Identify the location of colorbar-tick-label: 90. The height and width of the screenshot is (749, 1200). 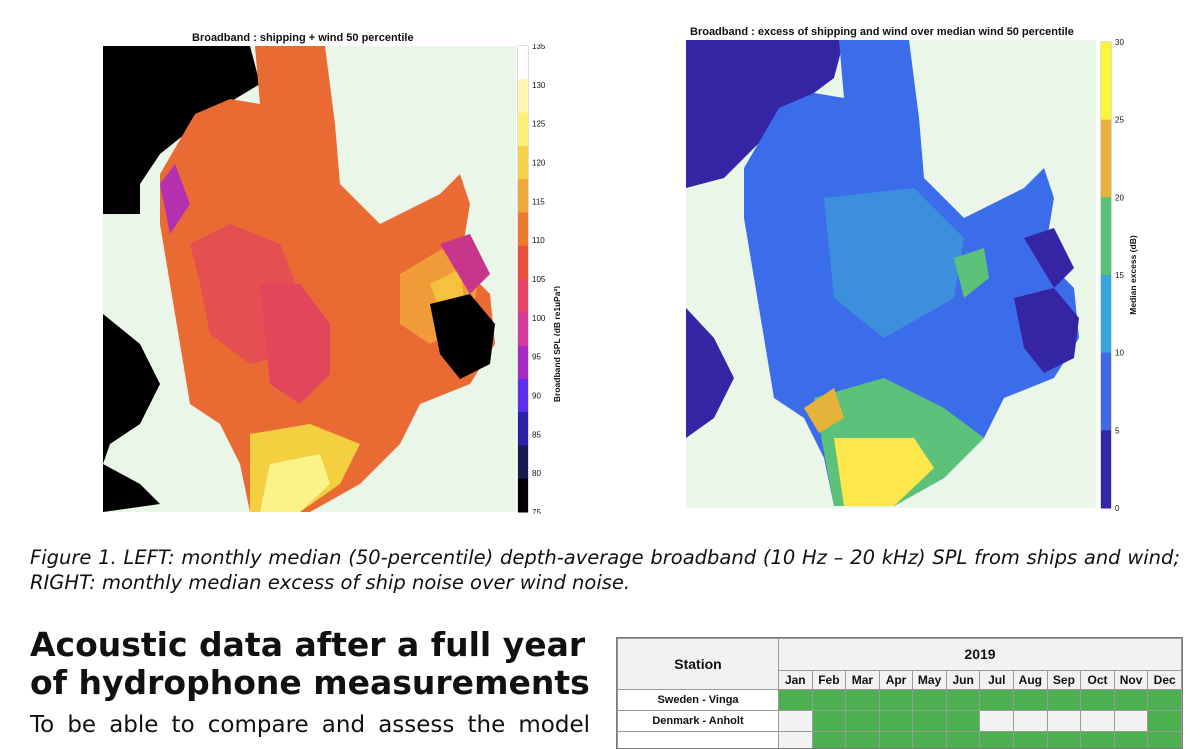
(536, 396).